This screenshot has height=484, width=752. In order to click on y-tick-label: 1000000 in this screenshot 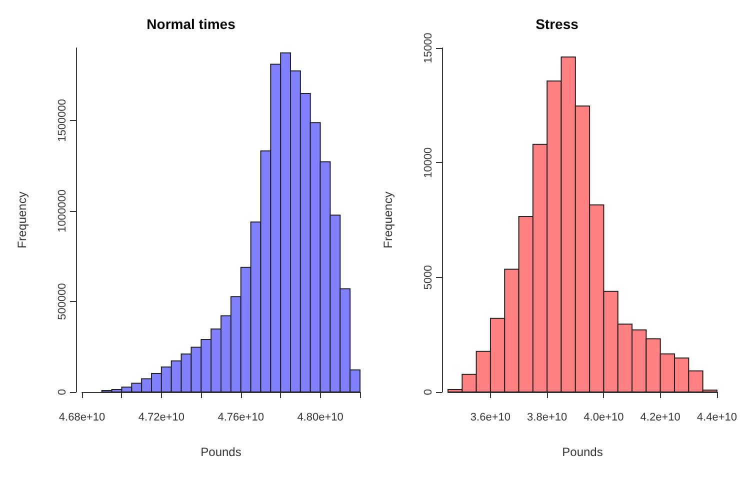, I will do `click(62, 211)`.